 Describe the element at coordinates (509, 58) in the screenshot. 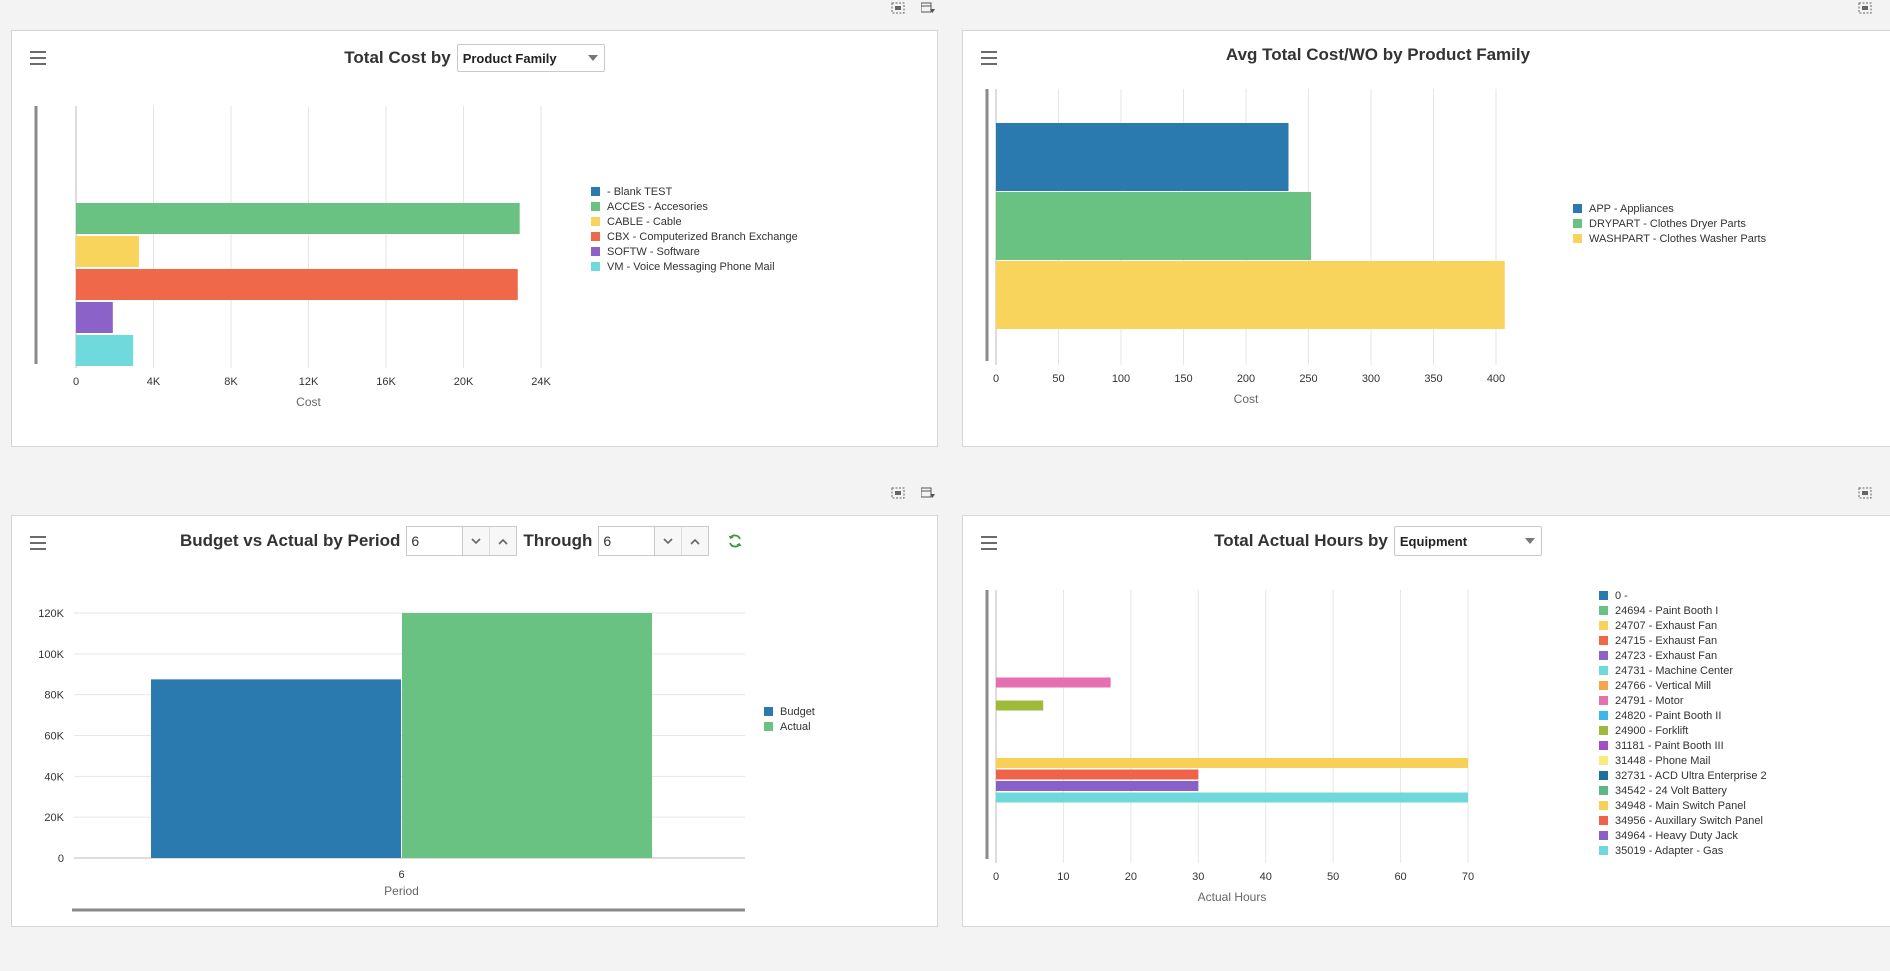

I see `dropdown-value: Product Family` at that location.